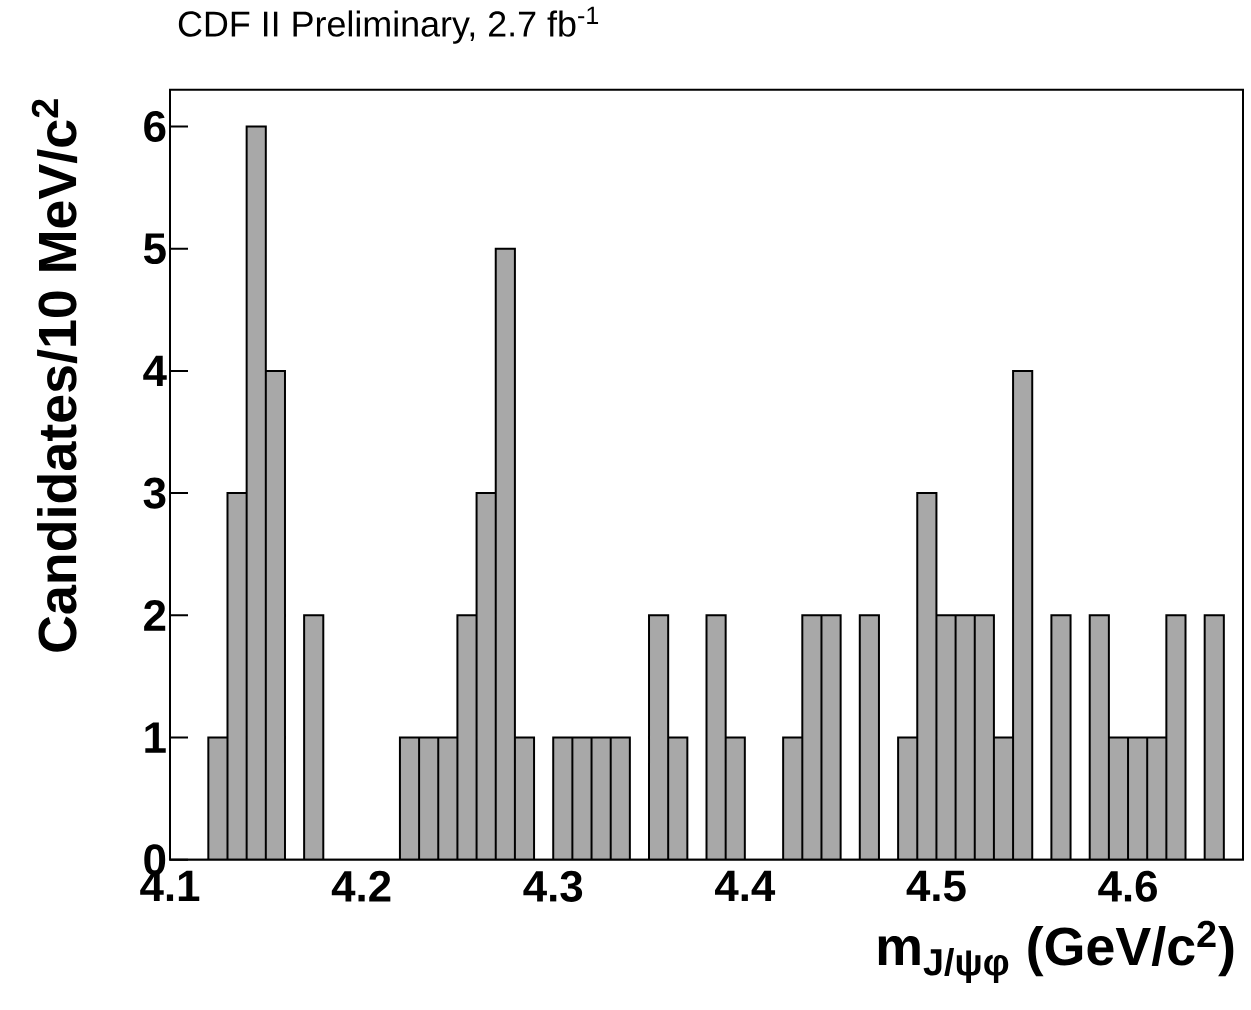 This screenshot has height=1010, width=1251. What do you see at coordinates (936, 886) in the screenshot?
I see `x-tick-label: 4.5` at bounding box center [936, 886].